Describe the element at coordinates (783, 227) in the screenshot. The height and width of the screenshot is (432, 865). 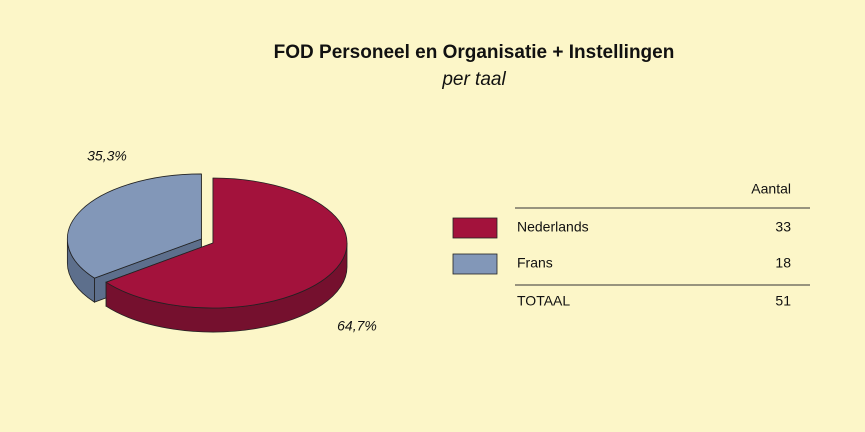
I see `count-value: 33` at that location.